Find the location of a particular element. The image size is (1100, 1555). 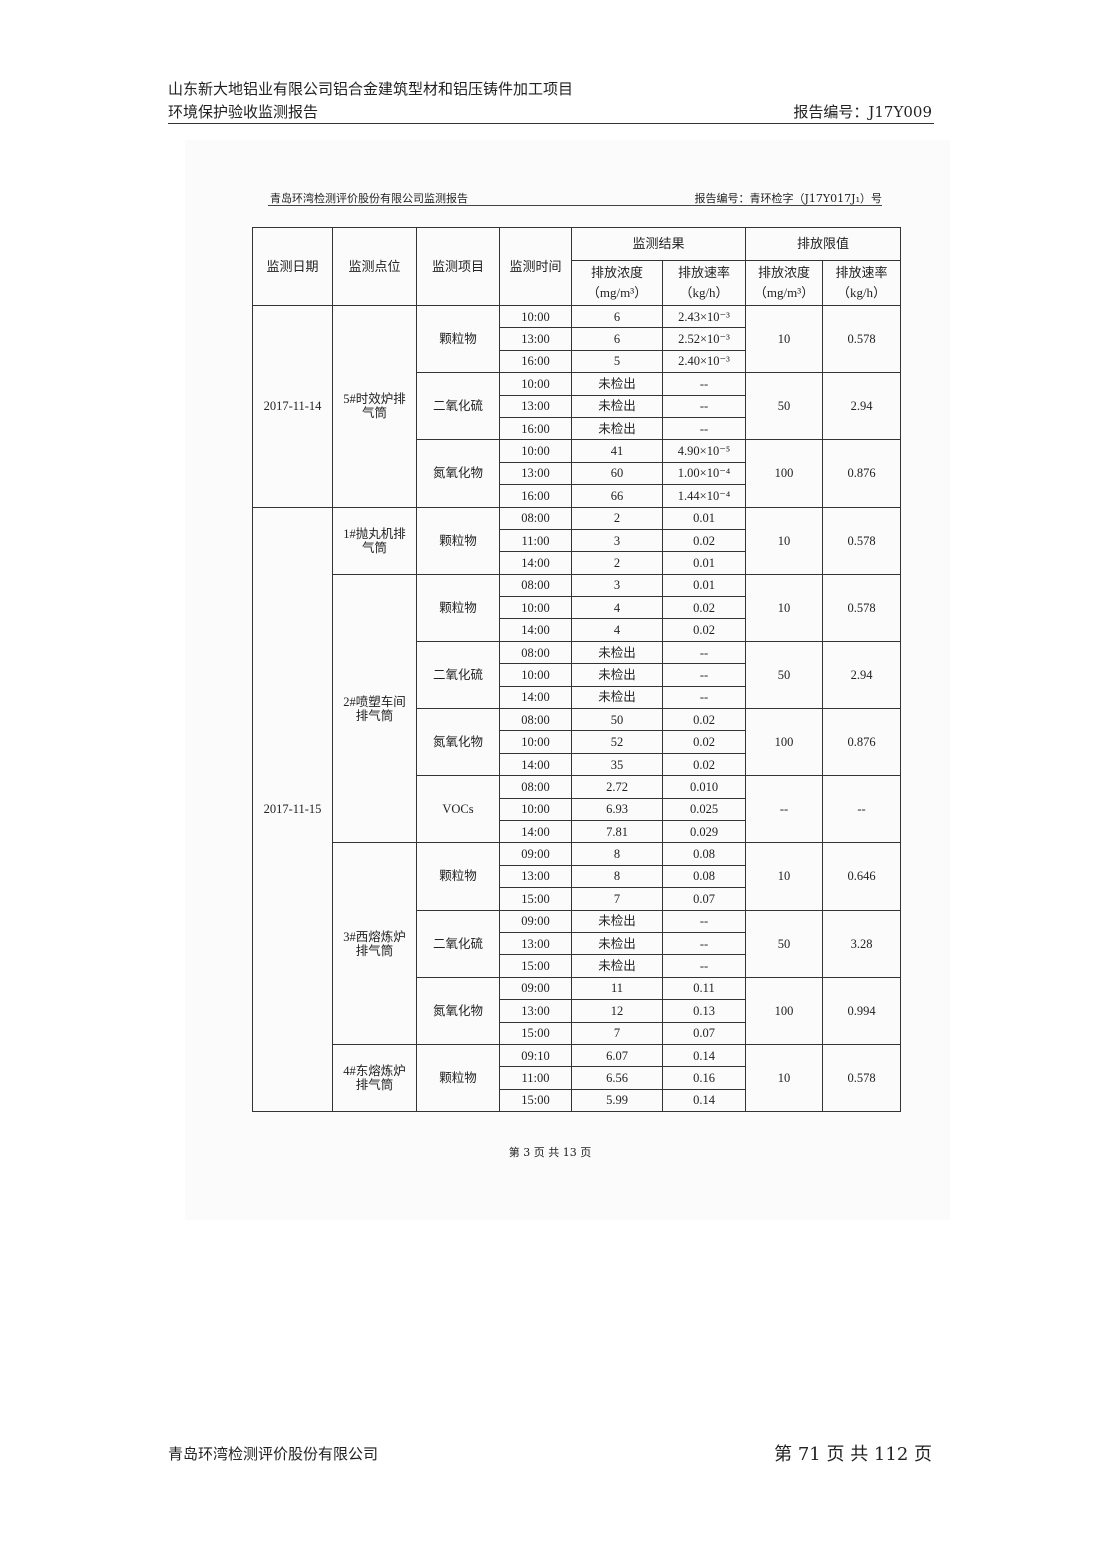

sub-report-title: 青岛环湾检测评价股份有限公司监测报告 is located at coordinates (369, 198).